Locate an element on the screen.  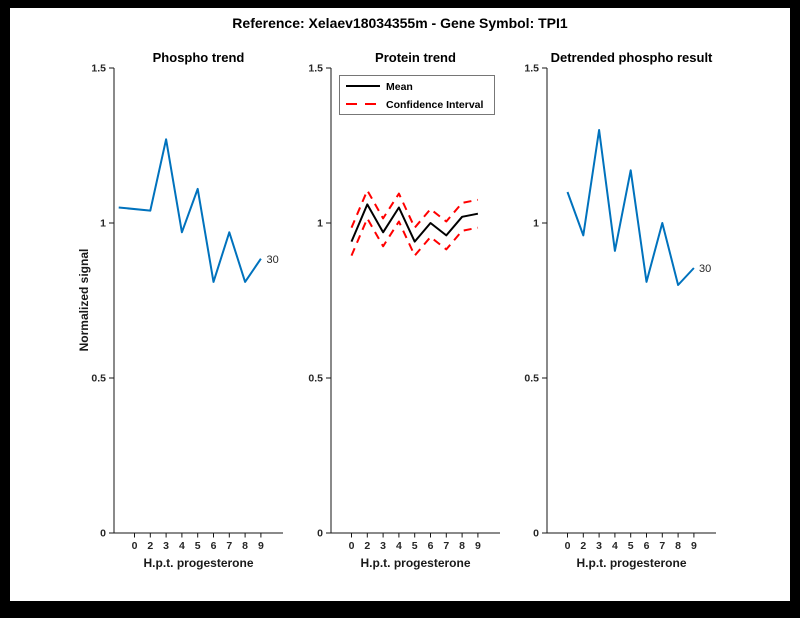
legend: Mean Confidence Interval is located at coordinates (417, 95).